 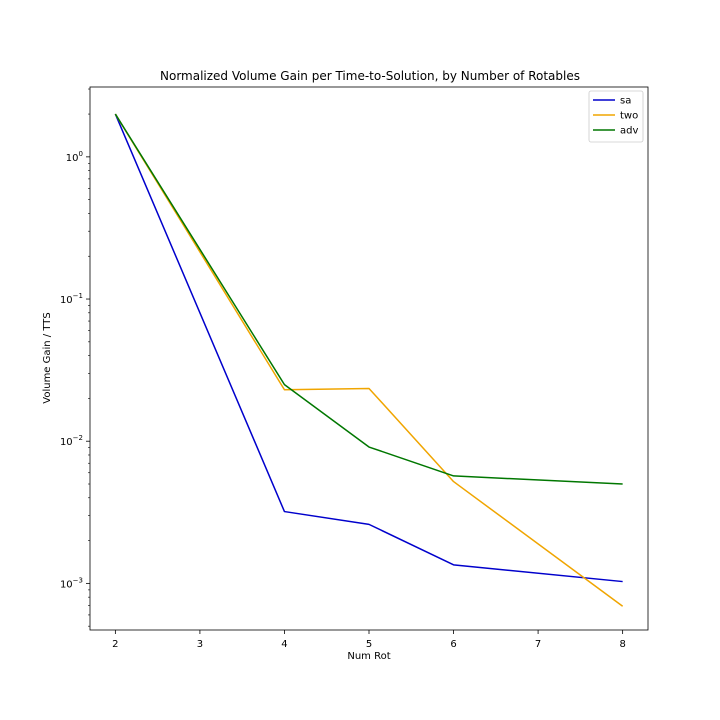 What do you see at coordinates (74, 157) in the screenshot?
I see `y-tick-label: 10⁰` at bounding box center [74, 157].